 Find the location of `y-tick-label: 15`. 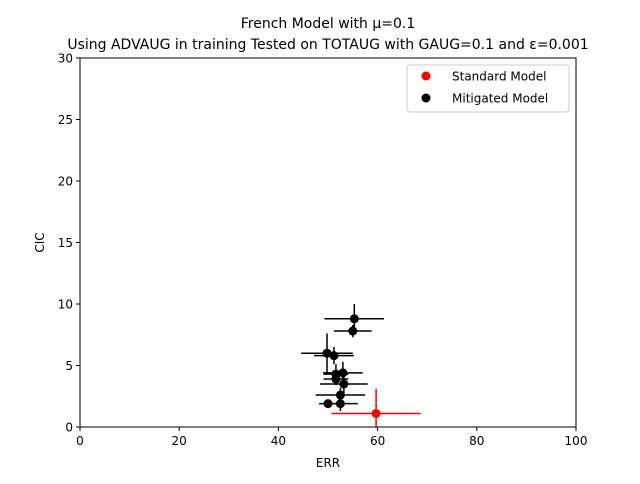

y-tick-label: 15 is located at coordinates (65, 243).